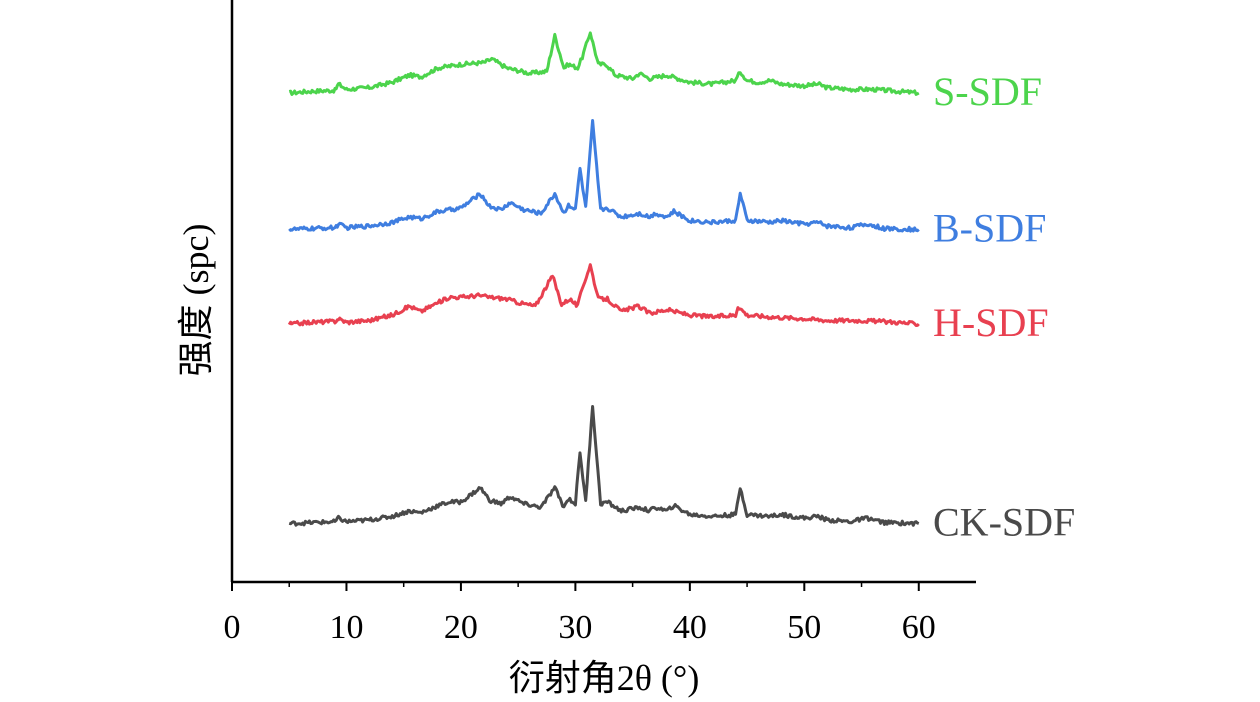 This screenshot has width=1260, height=702. What do you see at coordinates (919, 627) in the screenshot?
I see `x-tick-label-60: 60` at bounding box center [919, 627].